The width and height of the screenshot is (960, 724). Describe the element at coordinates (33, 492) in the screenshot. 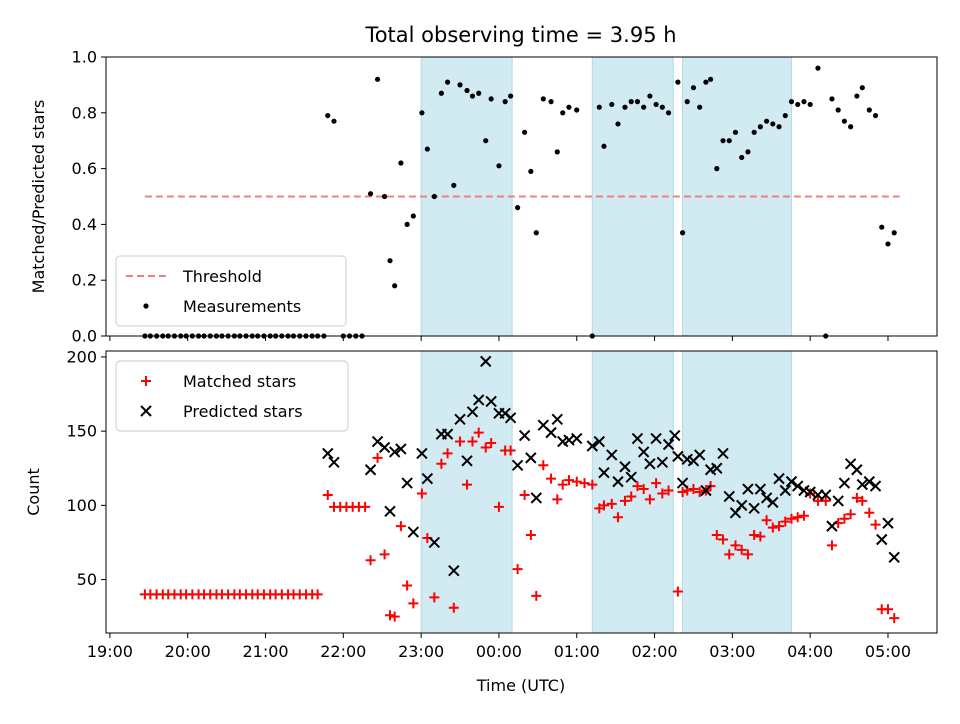

I see `y-axis-label: Count` at that location.